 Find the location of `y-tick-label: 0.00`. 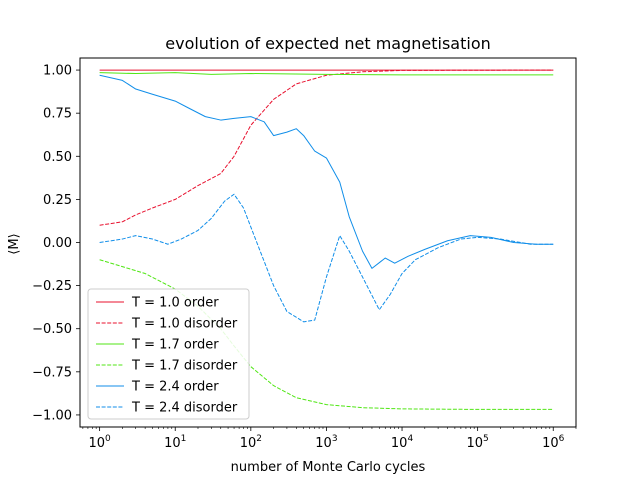

y-tick-label: 0.00 is located at coordinates (57, 243).